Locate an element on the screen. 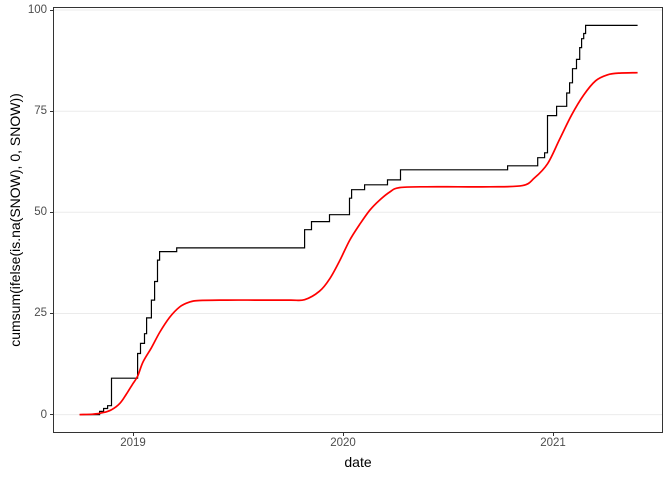 This screenshot has height=480, width=672. x-tick-label: 2019 is located at coordinates (133, 443).